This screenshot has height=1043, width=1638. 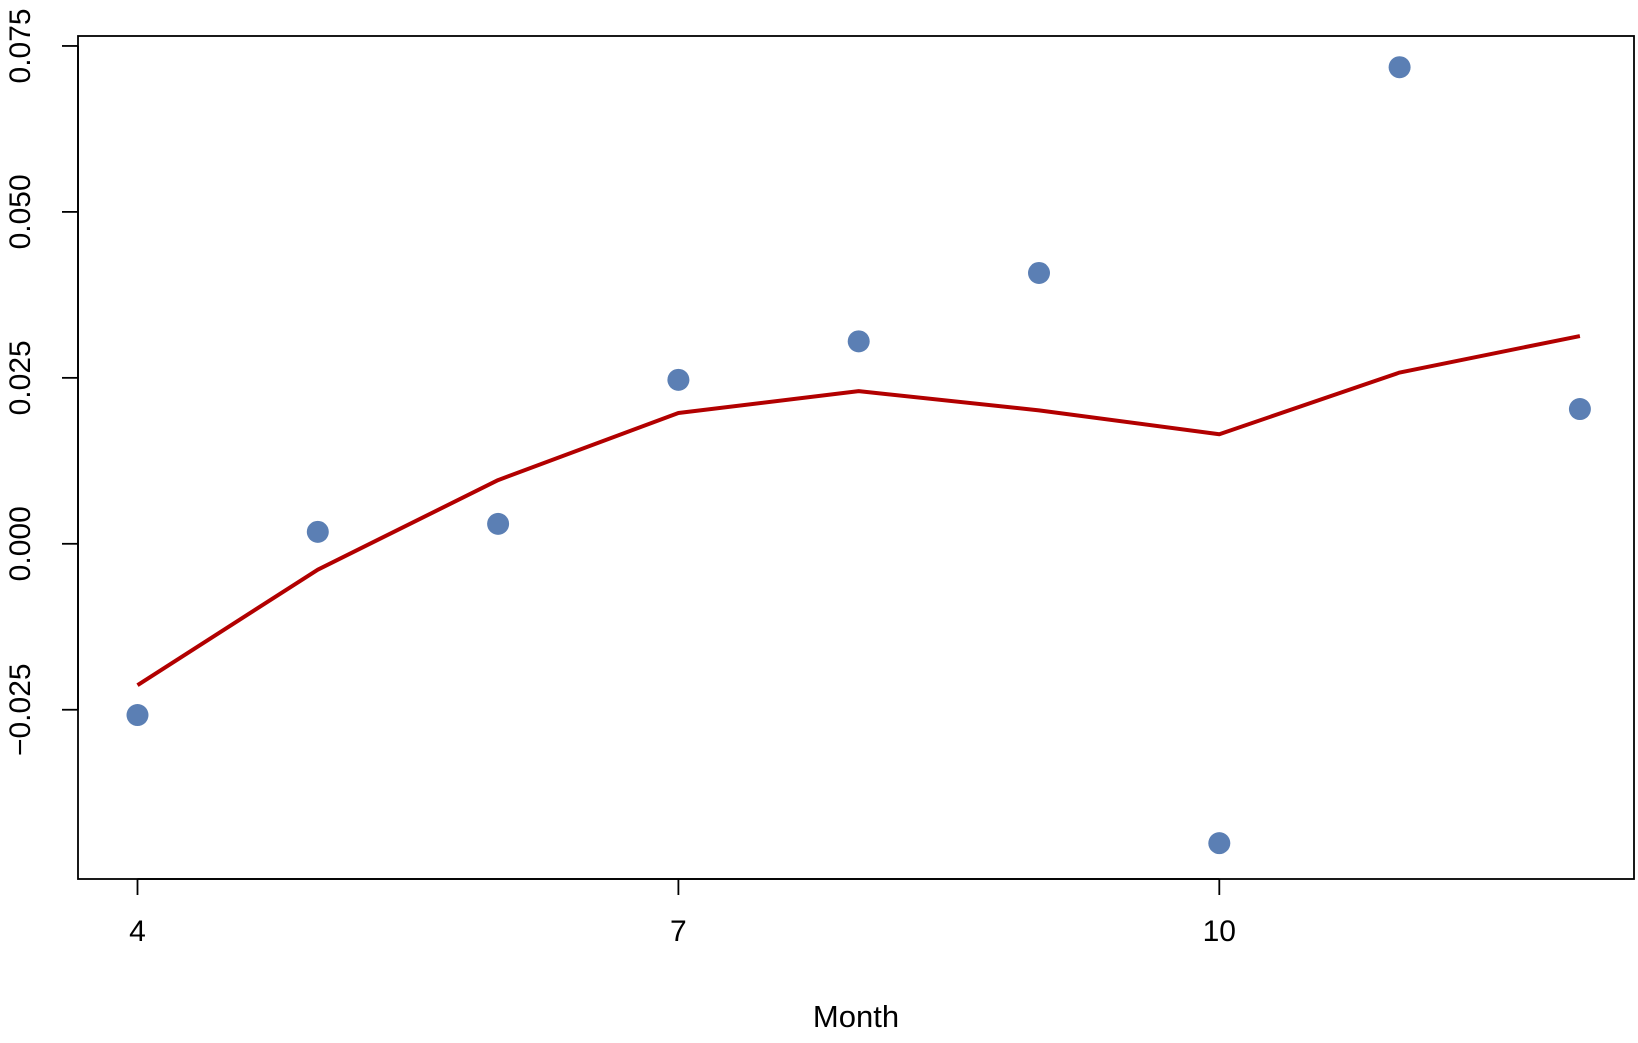 I want to click on x-tick-label: 10, so click(x=1219, y=931).